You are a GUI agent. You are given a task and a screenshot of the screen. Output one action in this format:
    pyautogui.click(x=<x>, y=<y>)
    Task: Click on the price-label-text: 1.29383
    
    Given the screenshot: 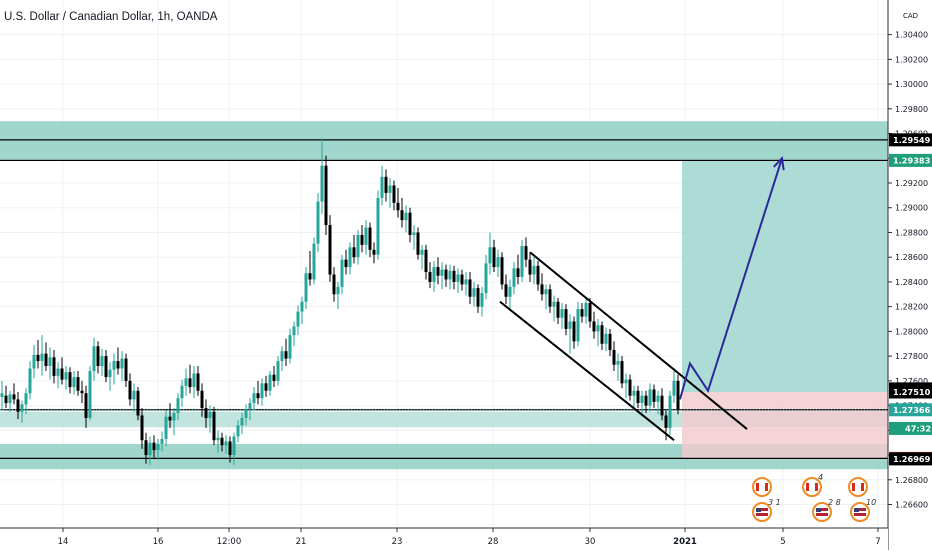 What is the action you would take?
    pyautogui.click(x=912, y=160)
    